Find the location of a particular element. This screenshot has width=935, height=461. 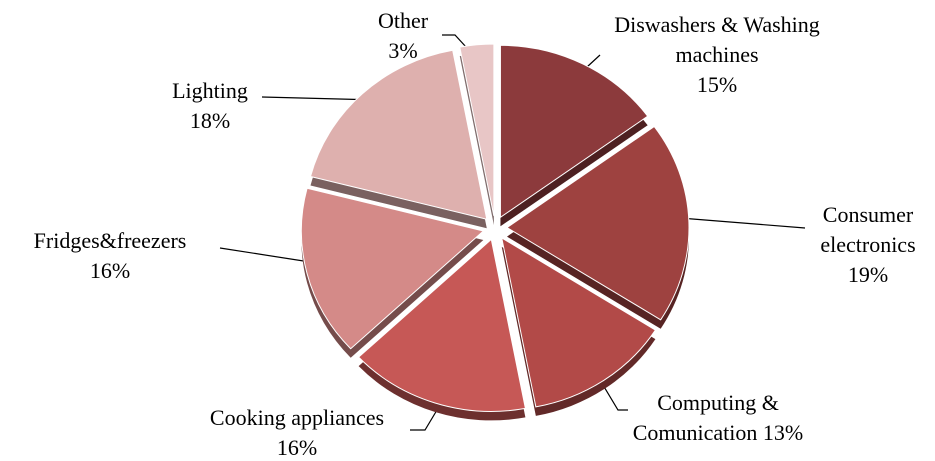

category-label: Lighting is located at coordinates (210, 90).